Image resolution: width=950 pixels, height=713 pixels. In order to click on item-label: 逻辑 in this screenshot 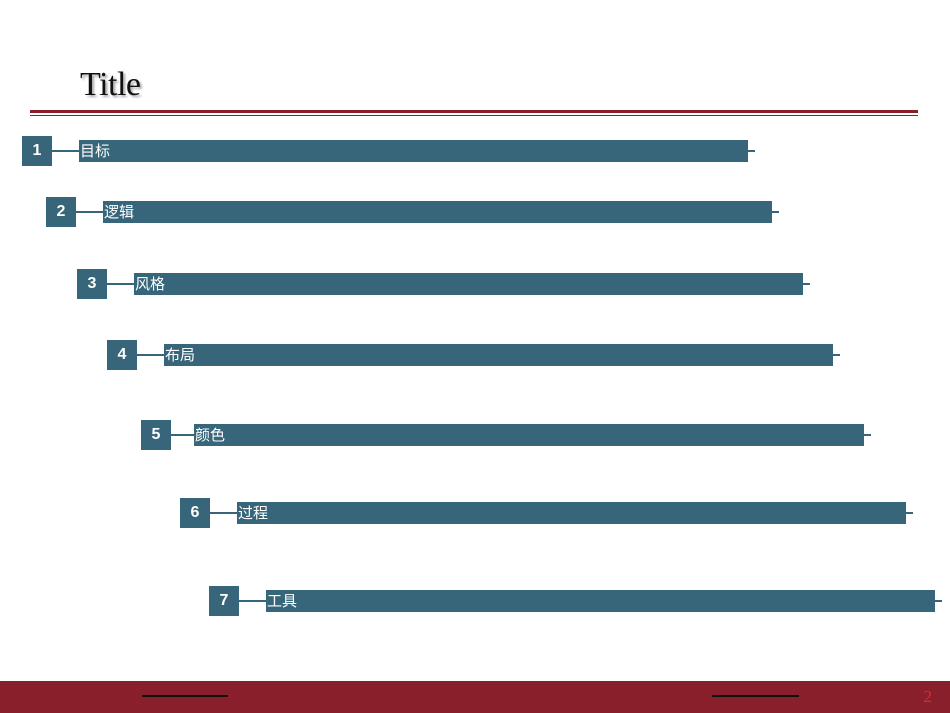, I will do `click(119, 212)`.